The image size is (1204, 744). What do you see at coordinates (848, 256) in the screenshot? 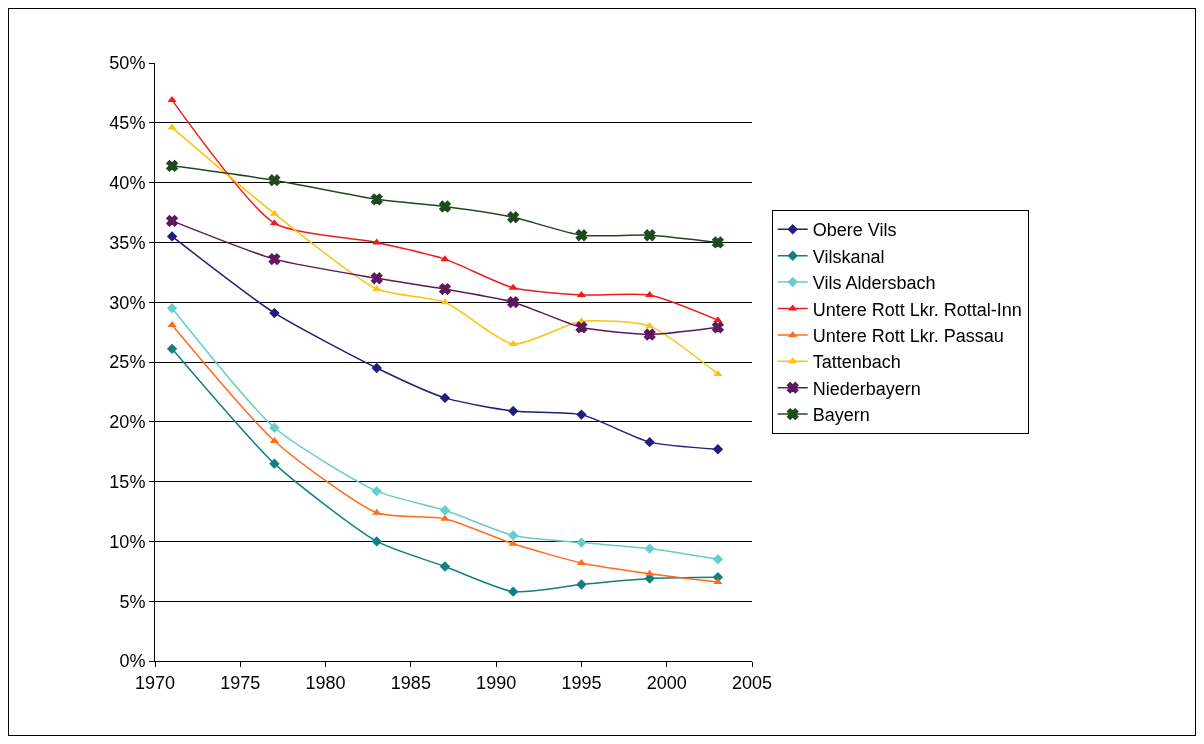
I see `legend-label: Vilskanal` at bounding box center [848, 256].